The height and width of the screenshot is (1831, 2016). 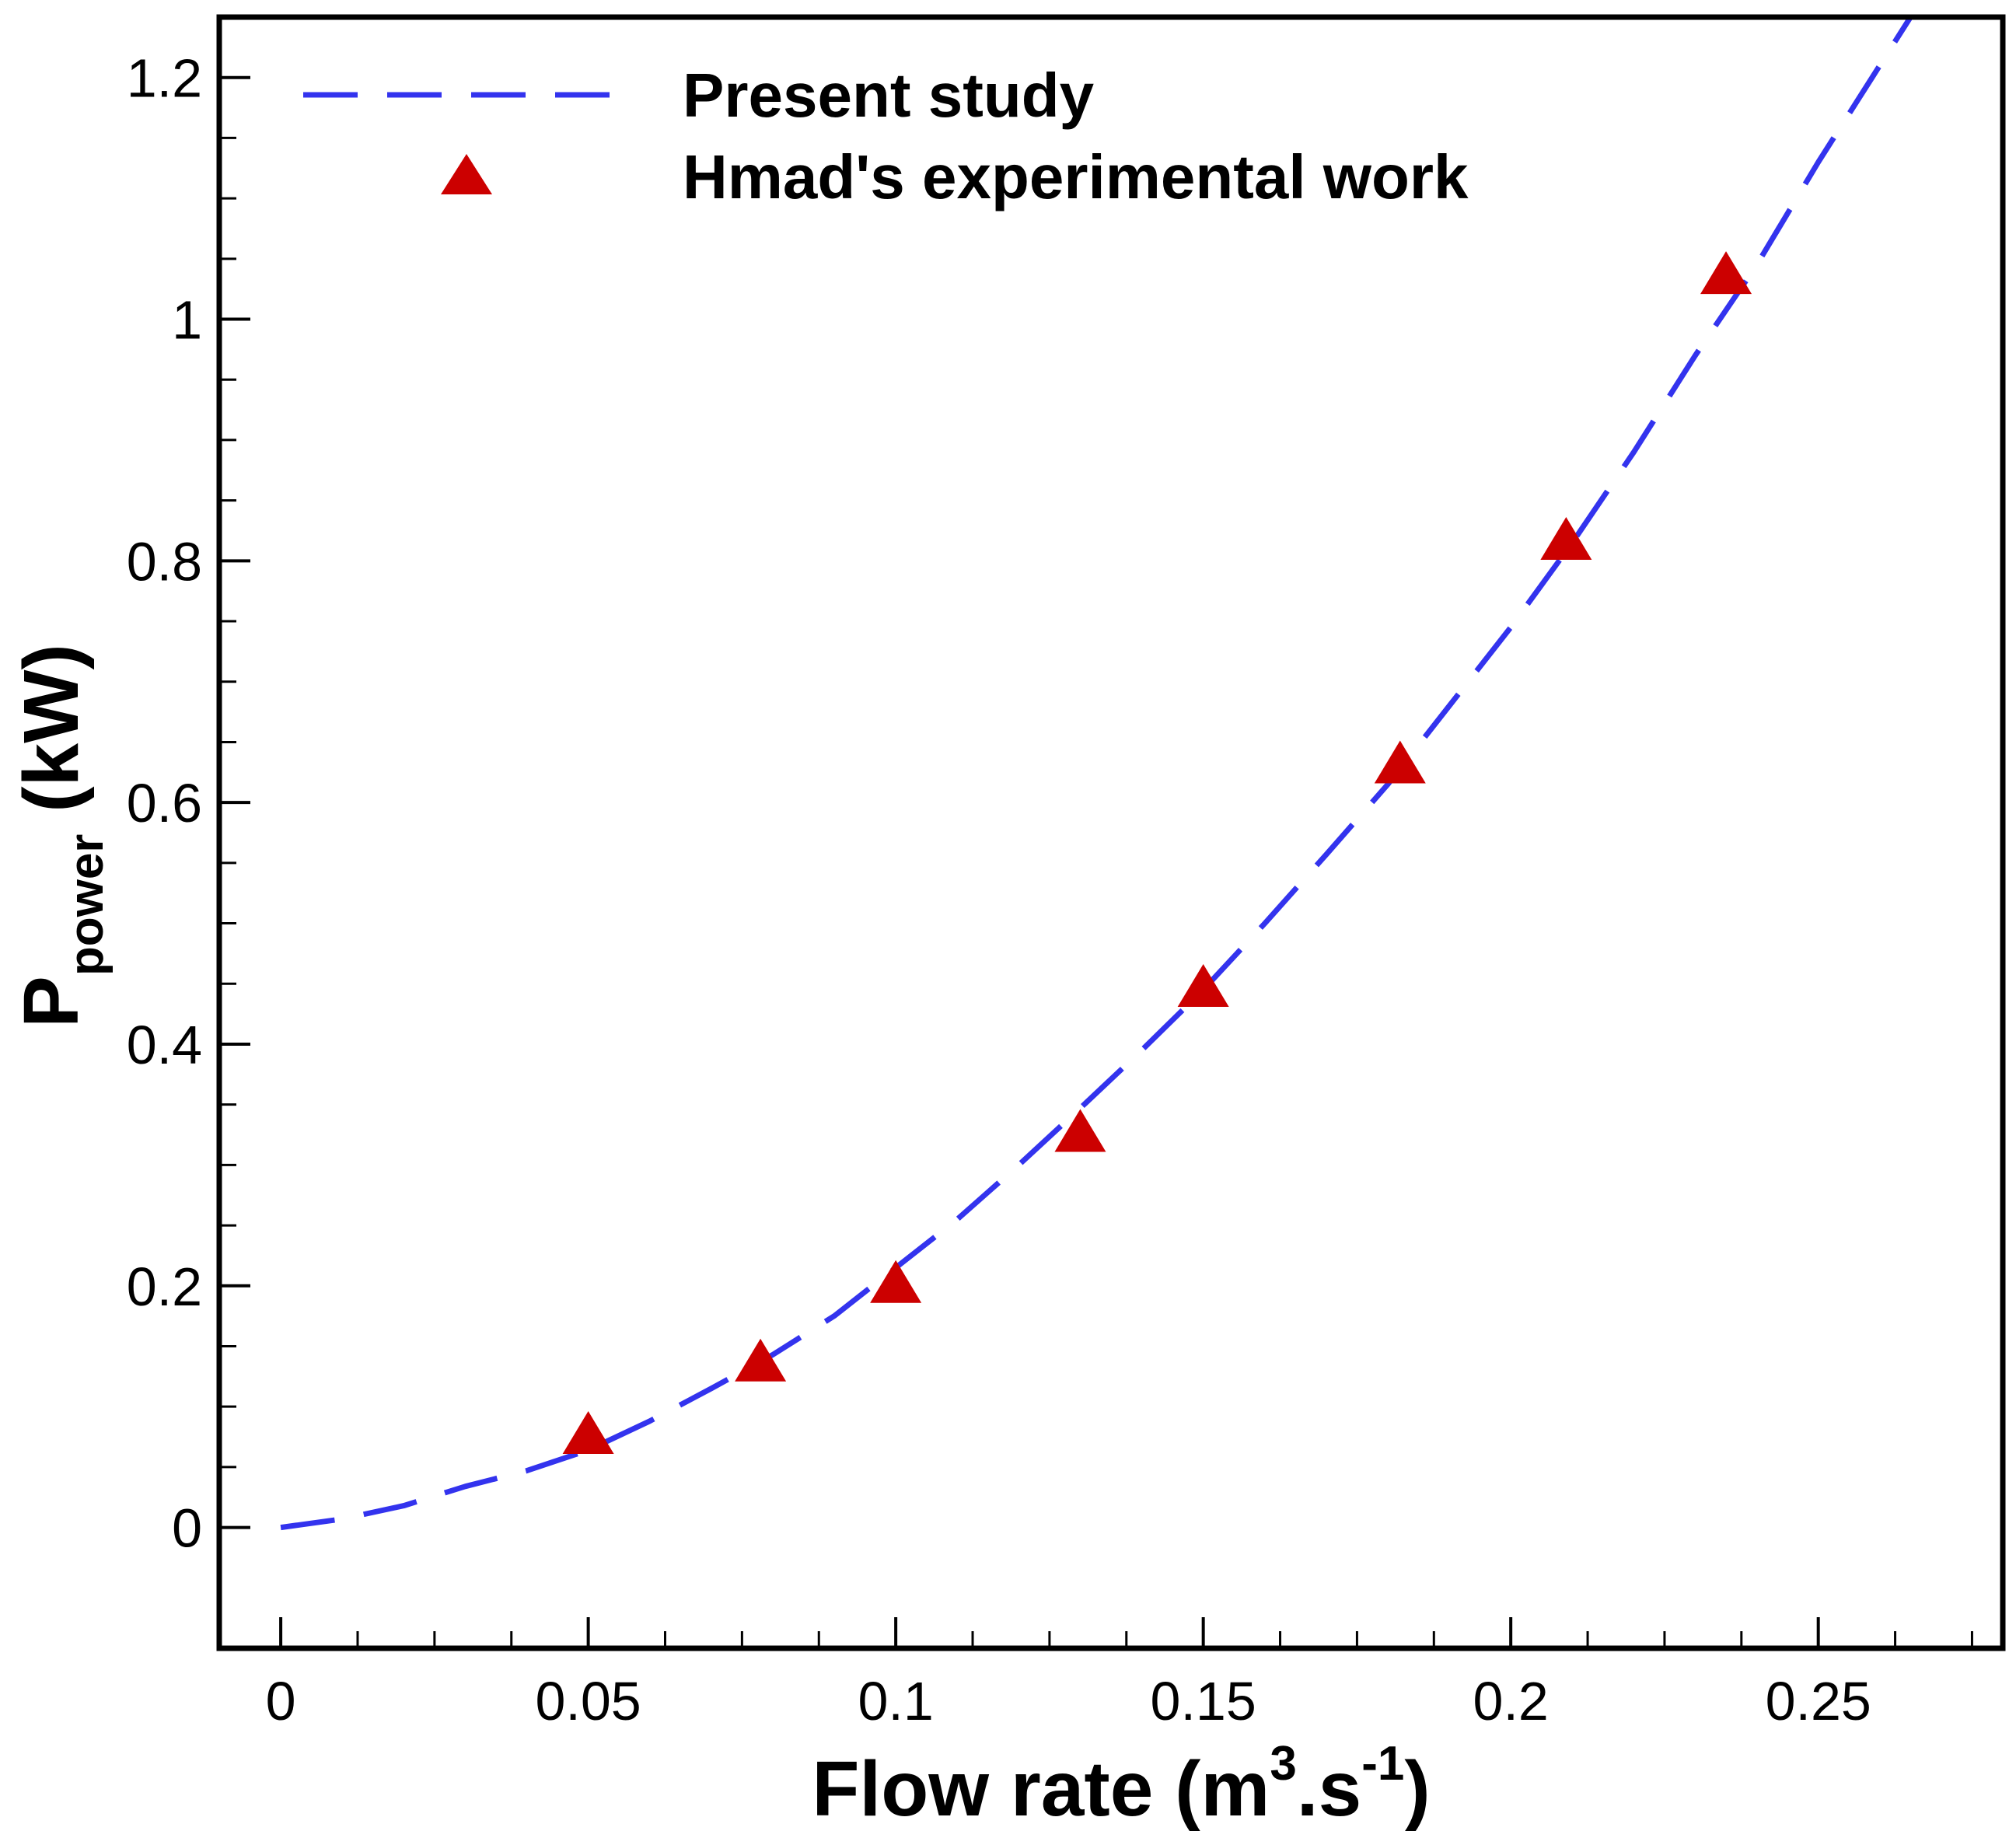 I want to click on y-axis-title-main: P, so click(x=52, y=1002).